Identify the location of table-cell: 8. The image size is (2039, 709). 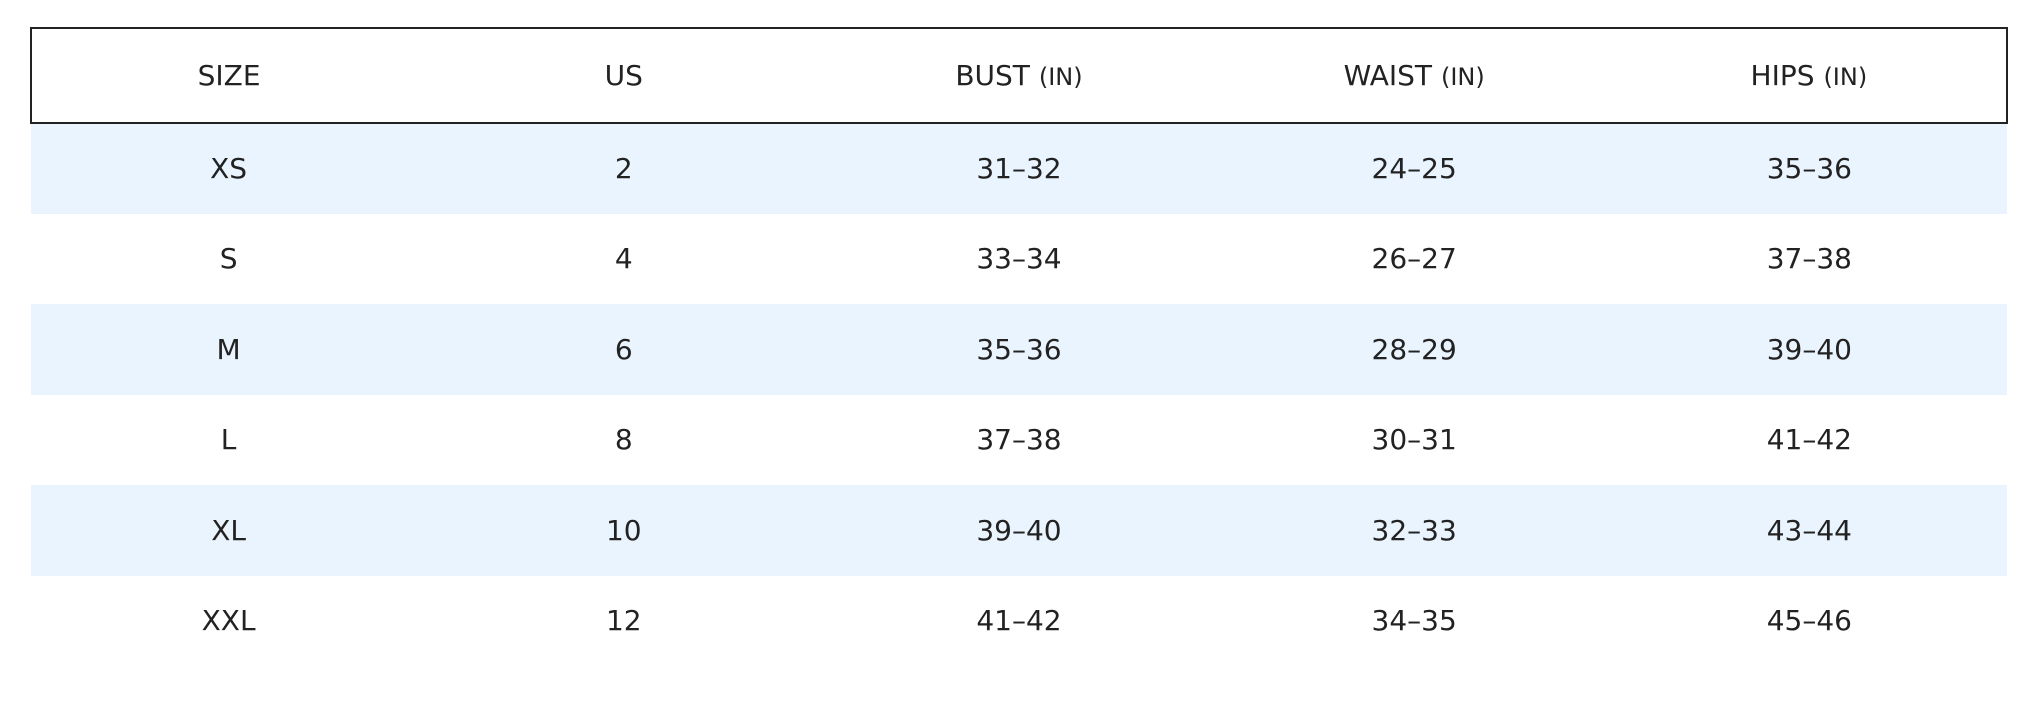
(623, 440).